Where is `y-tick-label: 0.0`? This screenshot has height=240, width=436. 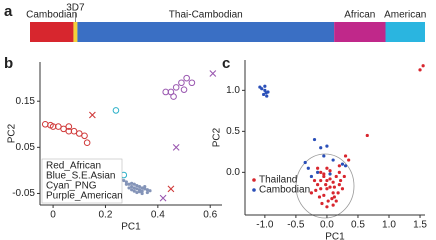 y-tick-label: 0.0 is located at coordinates (233, 172).